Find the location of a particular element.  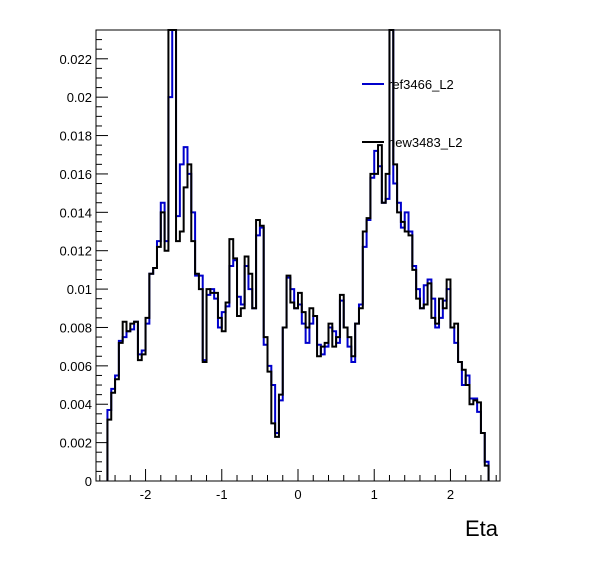

y-tick-label: 0 is located at coordinates (88, 481).